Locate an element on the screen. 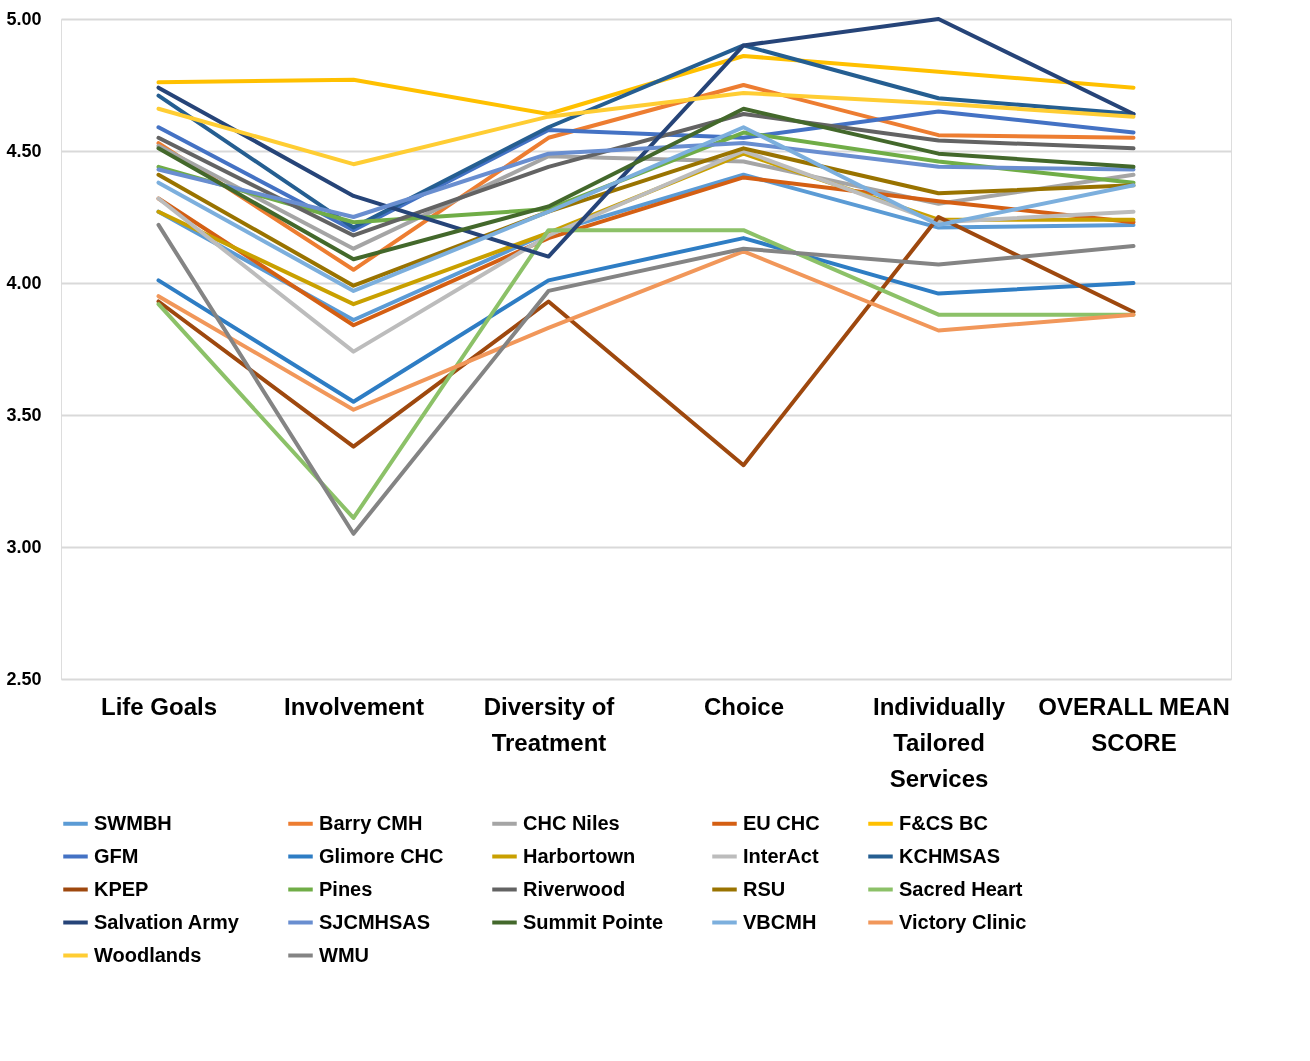 This screenshot has height=1061, width=1310. legend-label: SWMBH is located at coordinates (133, 822).